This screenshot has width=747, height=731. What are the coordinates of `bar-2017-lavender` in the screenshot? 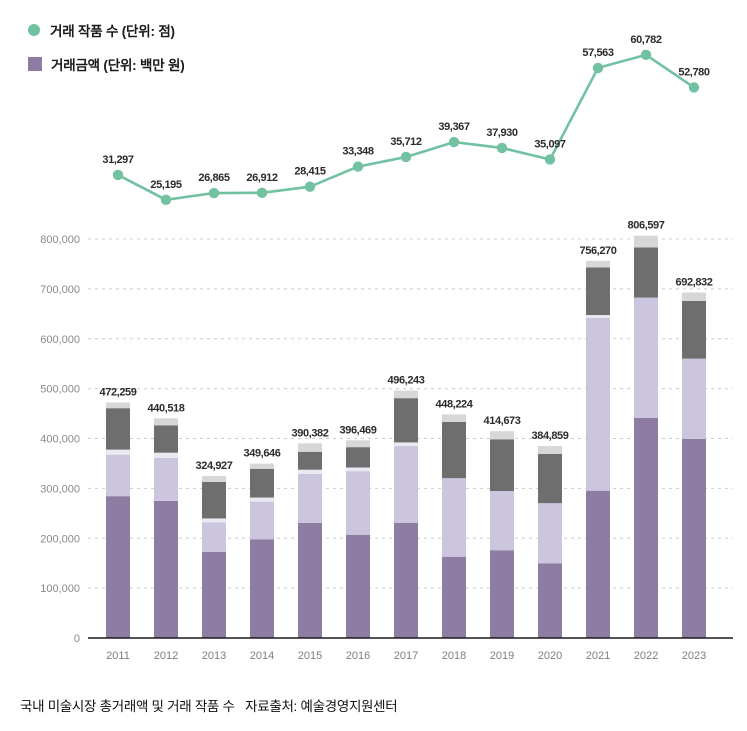 It's located at (406, 484).